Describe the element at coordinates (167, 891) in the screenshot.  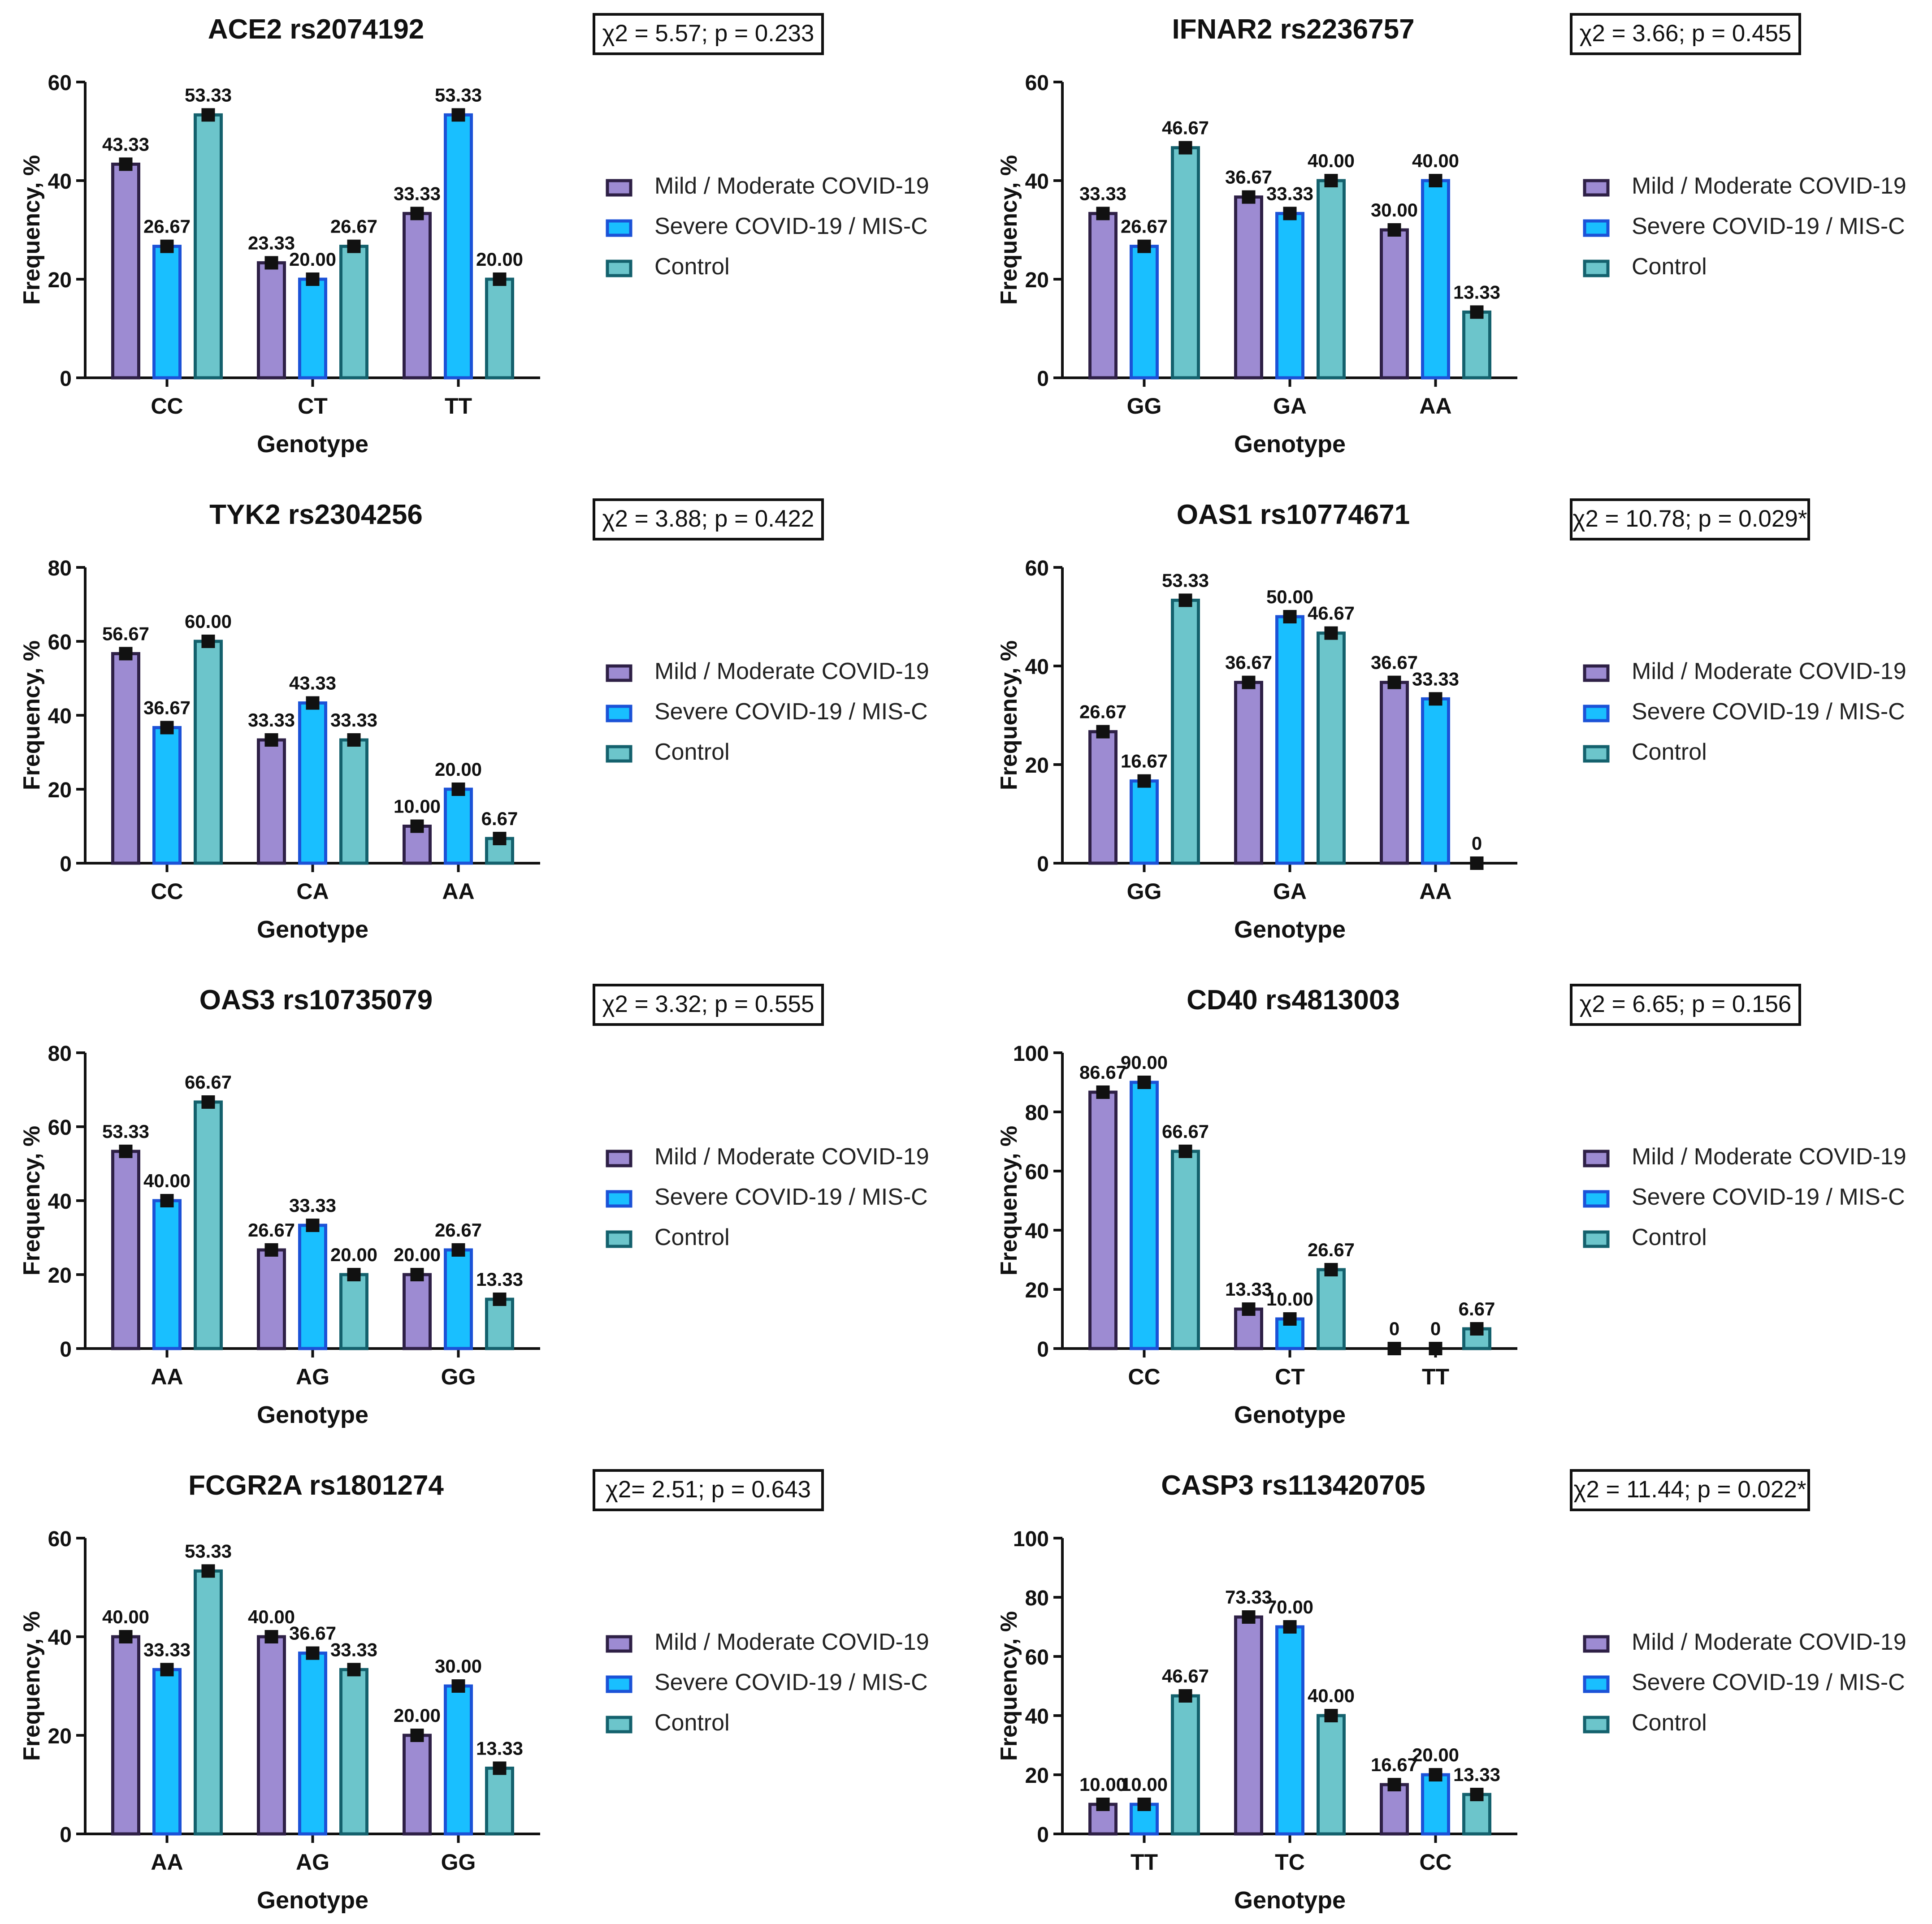
I see `x-tick-label: CC` at that location.